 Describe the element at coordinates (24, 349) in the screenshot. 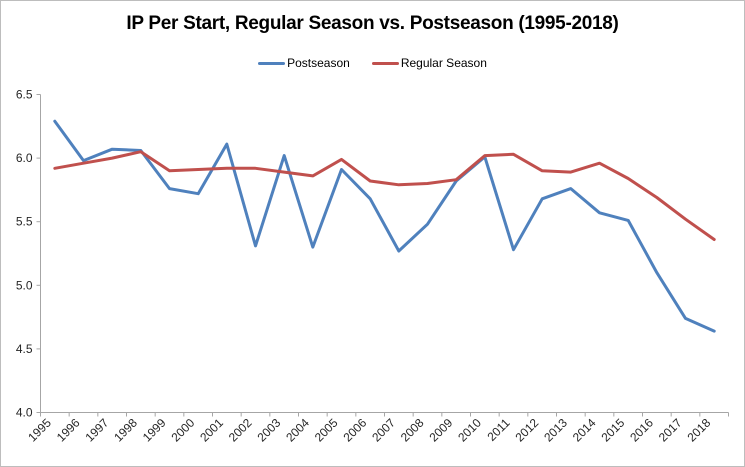

I see `y-axis-label: 4.5` at that location.